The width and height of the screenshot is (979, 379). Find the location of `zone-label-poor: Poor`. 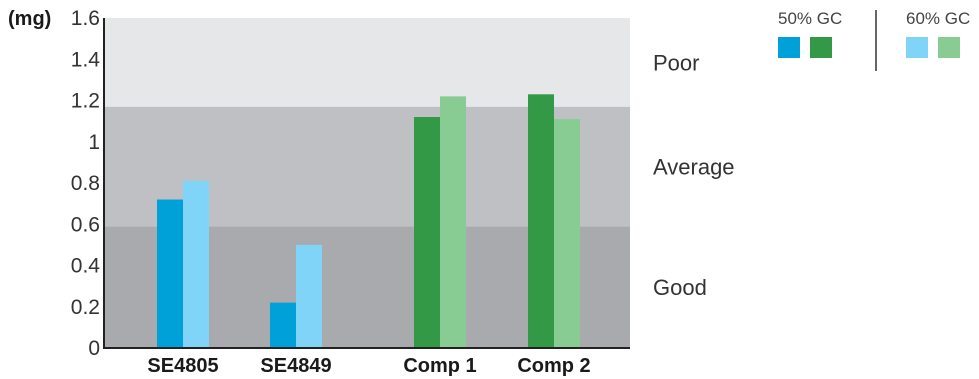

zone-label-poor: Poor is located at coordinates (676, 62).